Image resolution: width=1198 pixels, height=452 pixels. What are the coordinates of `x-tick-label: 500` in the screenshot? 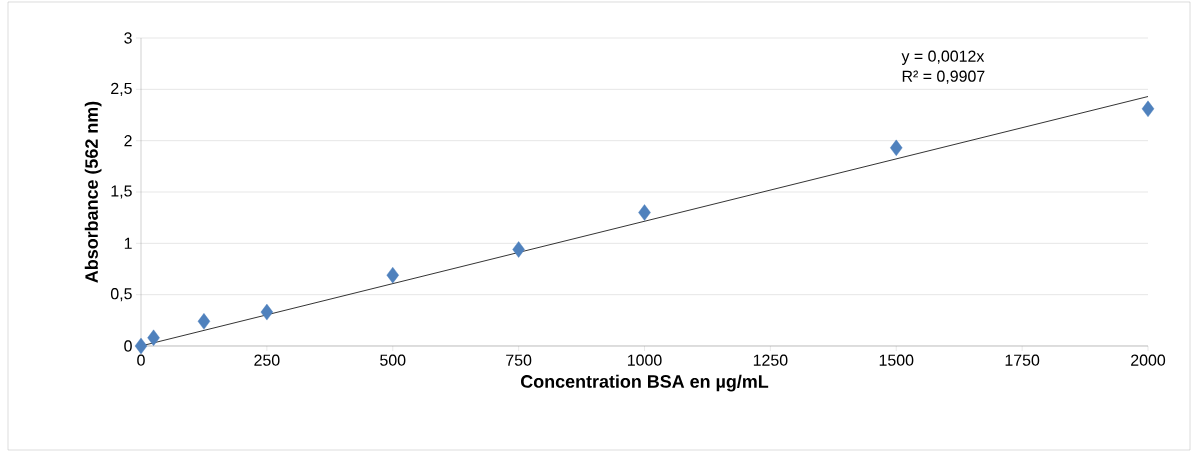 It's located at (393, 360).